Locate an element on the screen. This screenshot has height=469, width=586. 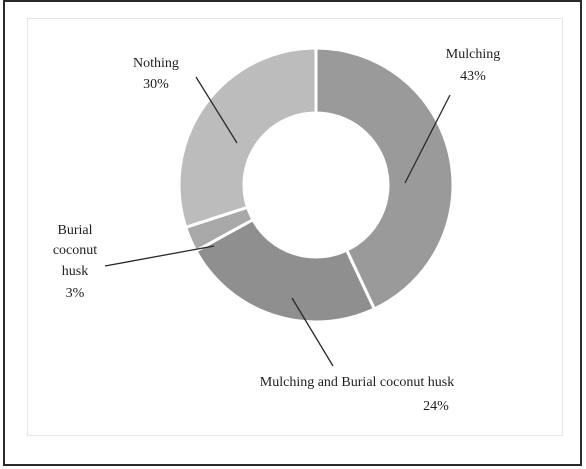
leader-line-burial-coconut-husk is located at coordinates (159, 256).